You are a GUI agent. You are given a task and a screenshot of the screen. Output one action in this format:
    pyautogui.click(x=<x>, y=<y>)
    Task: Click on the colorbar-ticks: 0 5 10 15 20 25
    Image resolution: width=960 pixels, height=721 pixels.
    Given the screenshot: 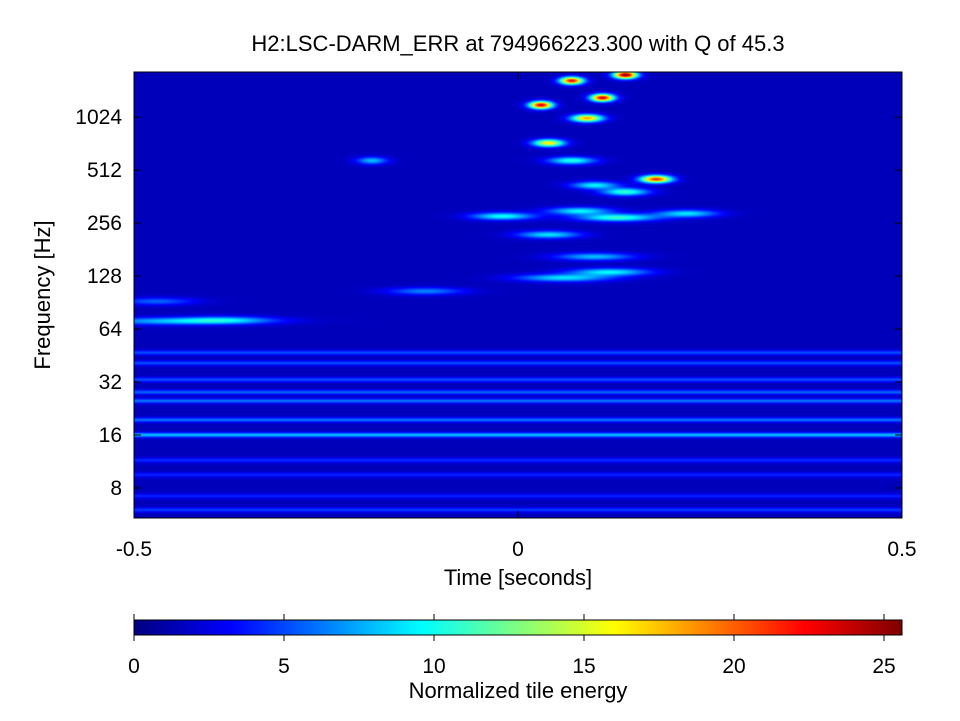 What is the action you would take?
    pyautogui.click(x=512, y=646)
    